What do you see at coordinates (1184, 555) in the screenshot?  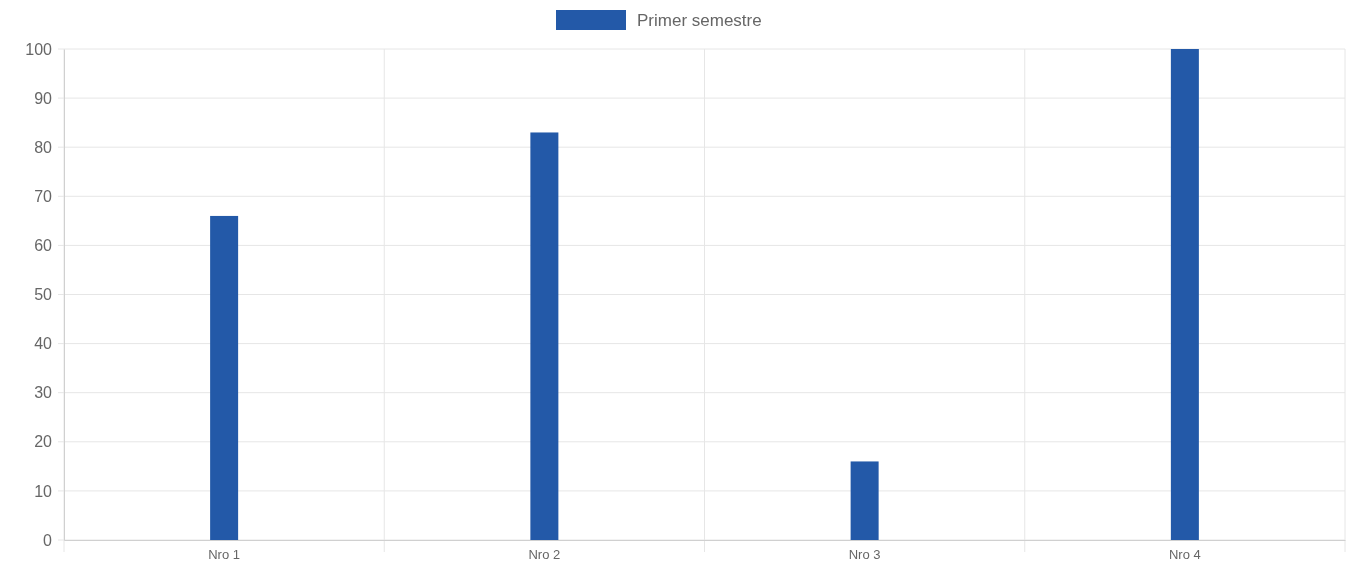 I see `x-tick-label: Nro 4` at bounding box center [1184, 555].